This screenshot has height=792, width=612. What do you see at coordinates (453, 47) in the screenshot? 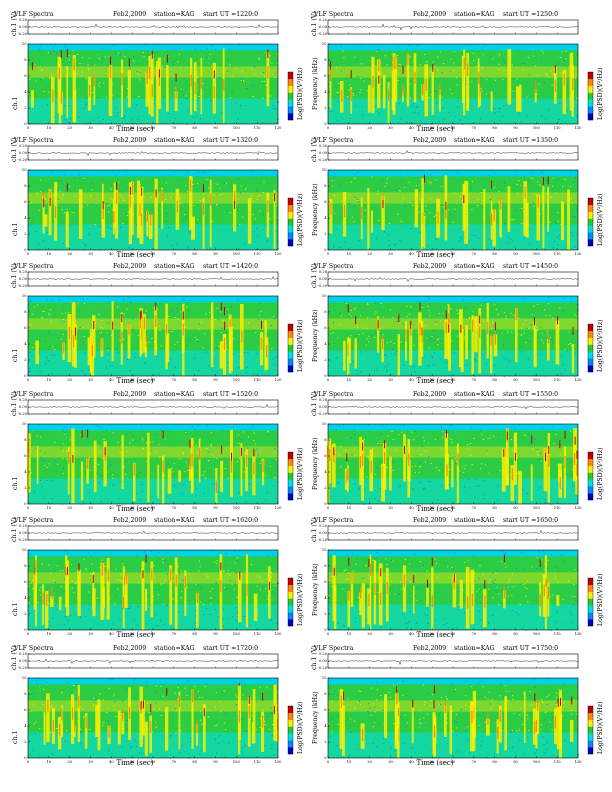
I see `spectrogram-top-band` at bounding box center [453, 47].